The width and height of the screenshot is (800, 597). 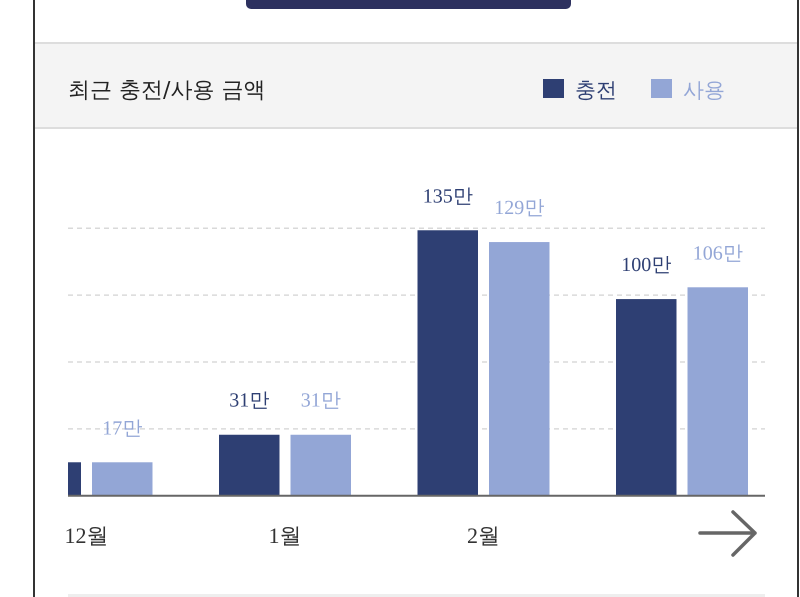 What do you see at coordinates (483, 535) in the screenshot?
I see `x-tick-label: 2월` at bounding box center [483, 535].